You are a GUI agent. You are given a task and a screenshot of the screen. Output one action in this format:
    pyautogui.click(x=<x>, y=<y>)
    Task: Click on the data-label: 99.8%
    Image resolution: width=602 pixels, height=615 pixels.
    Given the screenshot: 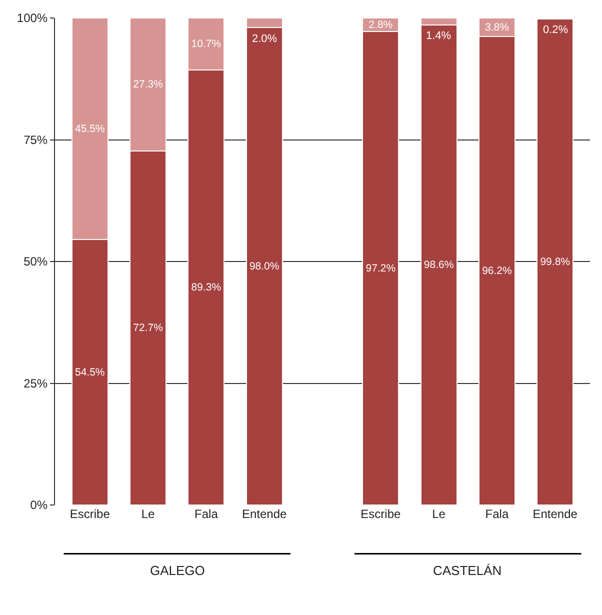 What is the action you would take?
    pyautogui.click(x=555, y=262)
    